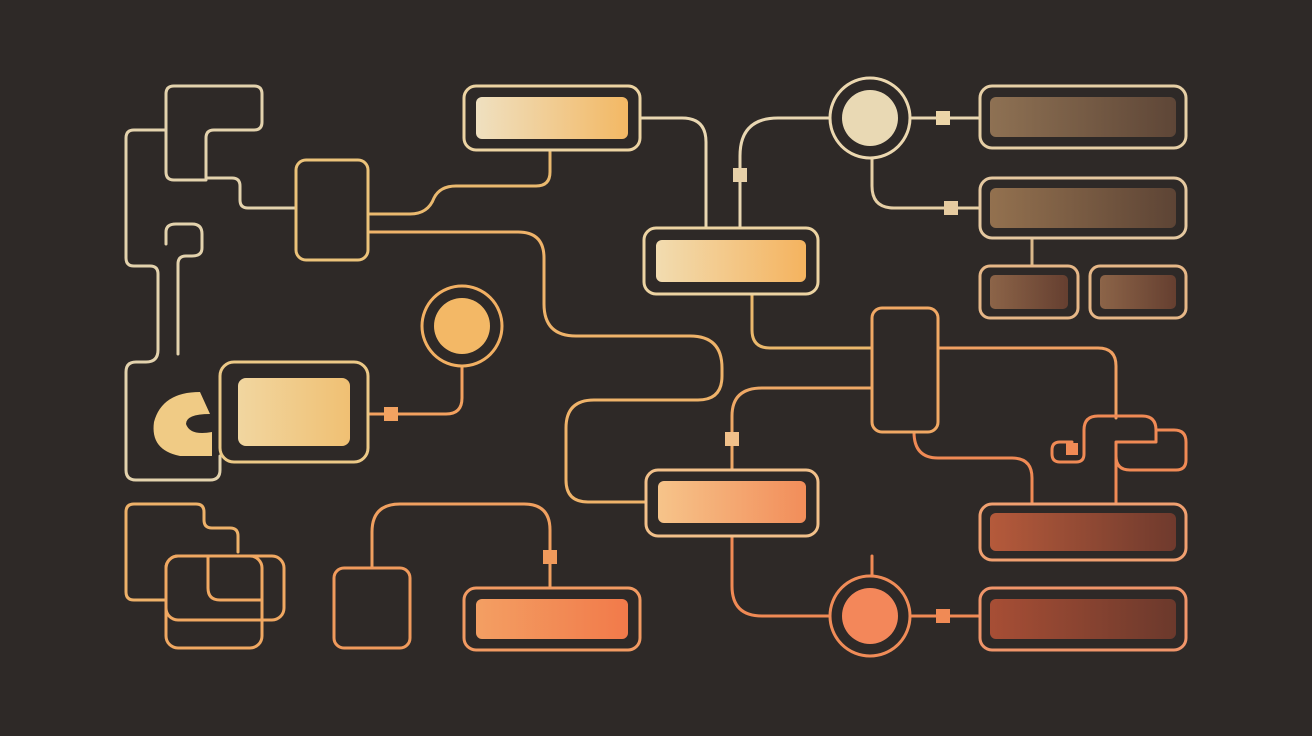  I want to click on wire-circle-to-left-bar, so click(416, 390).